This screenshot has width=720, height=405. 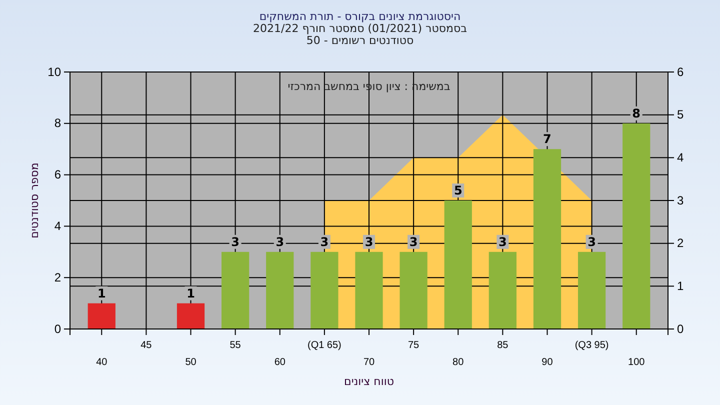 I want to click on x-tick-label: 100, so click(x=637, y=362).